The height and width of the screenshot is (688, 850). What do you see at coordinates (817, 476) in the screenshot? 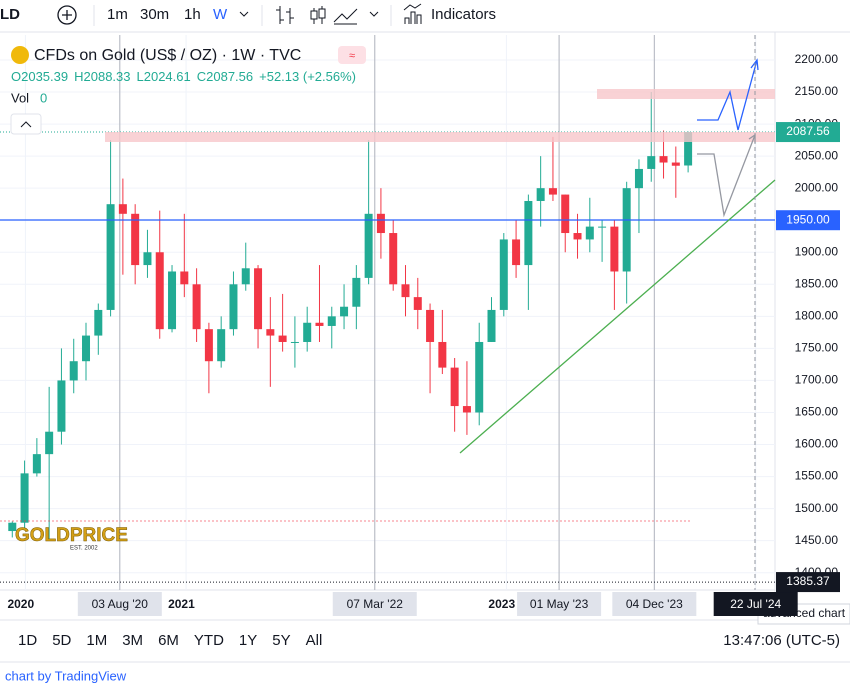
I see `y-tick-label: 1550.00` at bounding box center [817, 476].